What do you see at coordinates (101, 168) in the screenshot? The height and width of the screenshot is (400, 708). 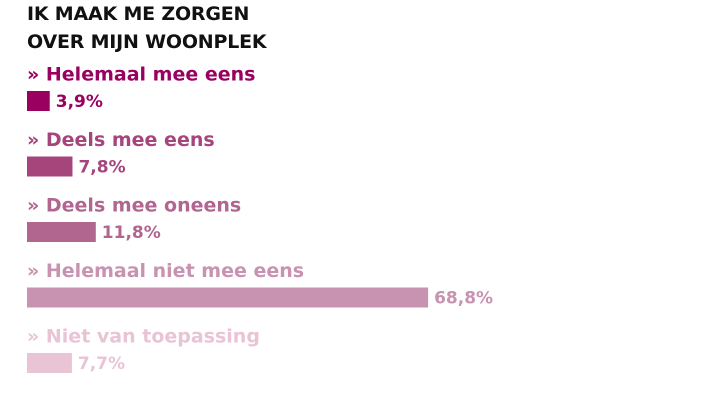 I see `value-label: 7,8%` at bounding box center [101, 168].